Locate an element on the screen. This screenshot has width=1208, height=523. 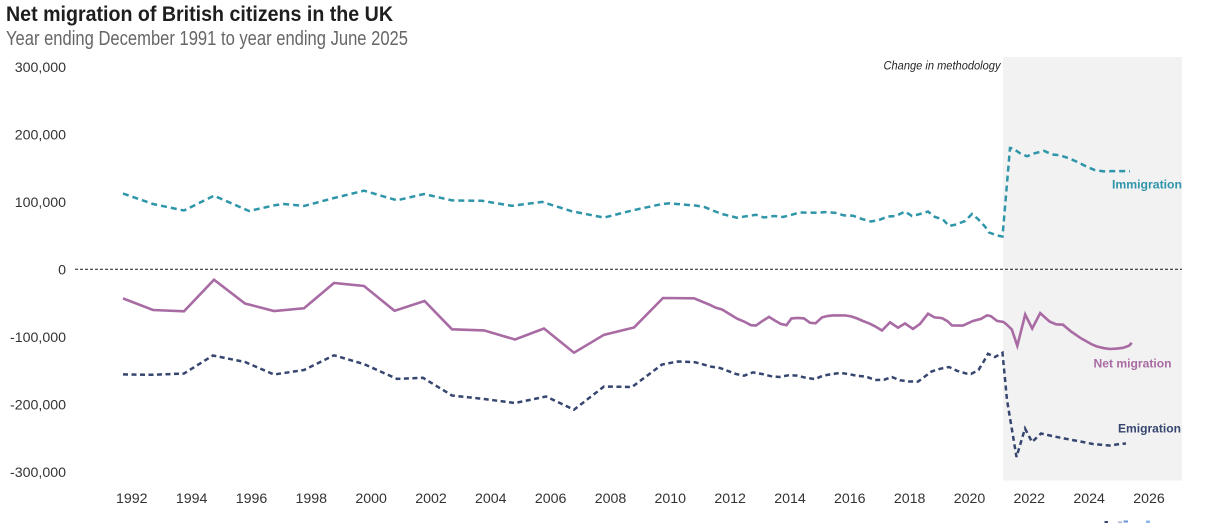
svg-text: -200,000 is located at coordinates (38, 406).